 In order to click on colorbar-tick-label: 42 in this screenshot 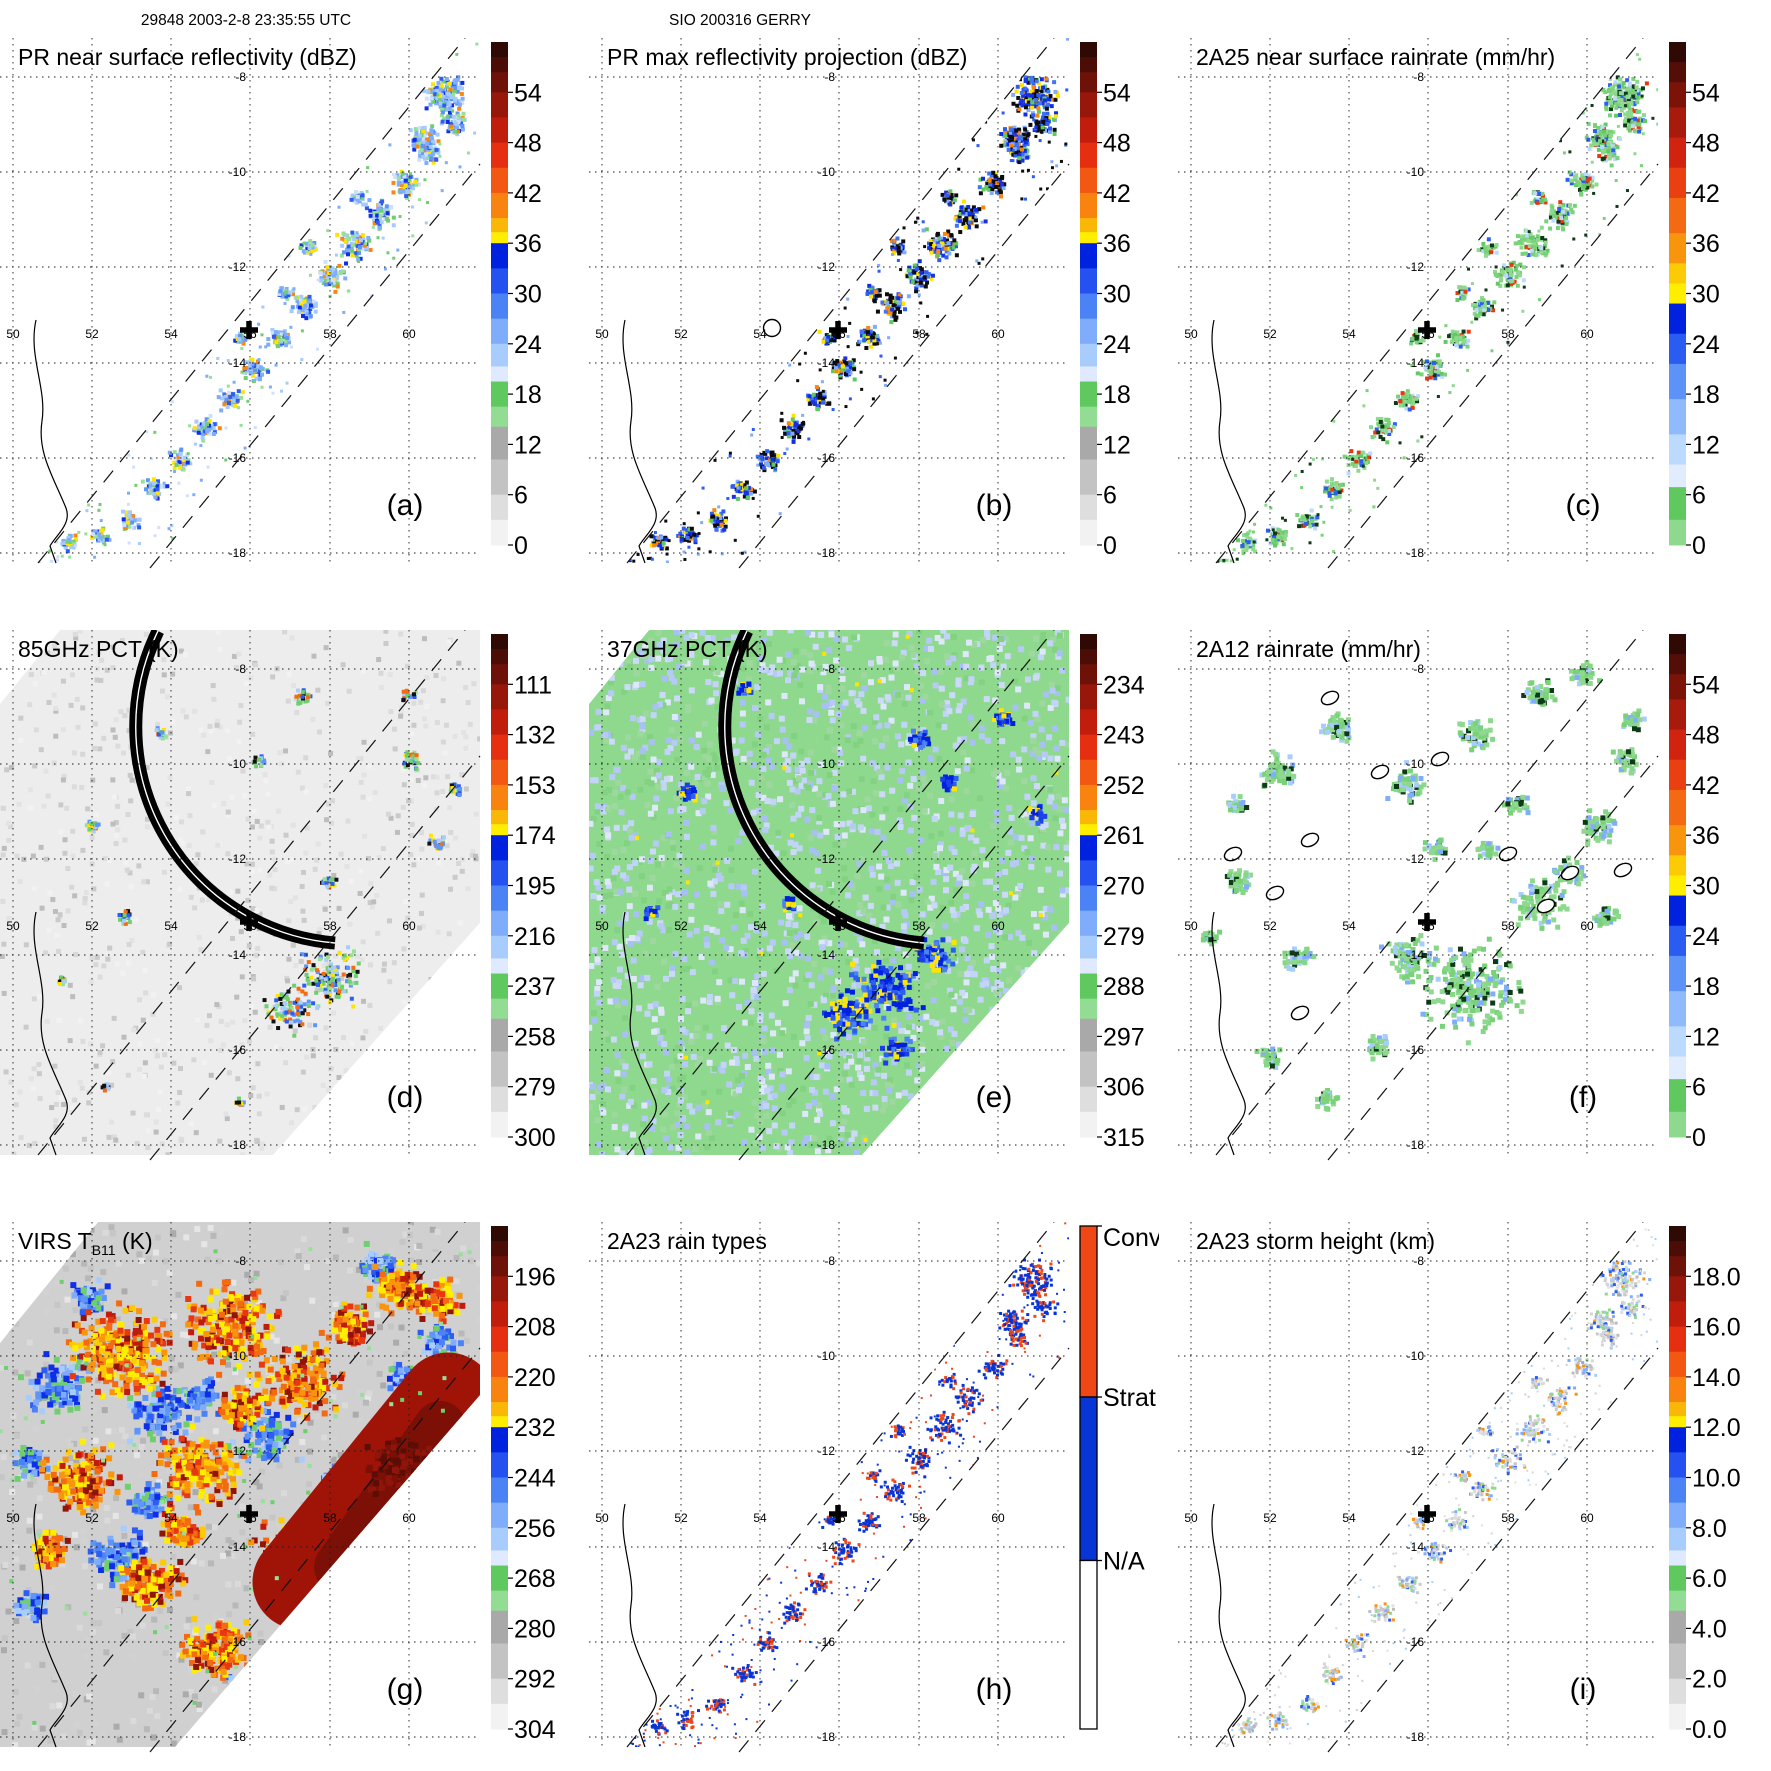, I will do `click(1706, 194)`.